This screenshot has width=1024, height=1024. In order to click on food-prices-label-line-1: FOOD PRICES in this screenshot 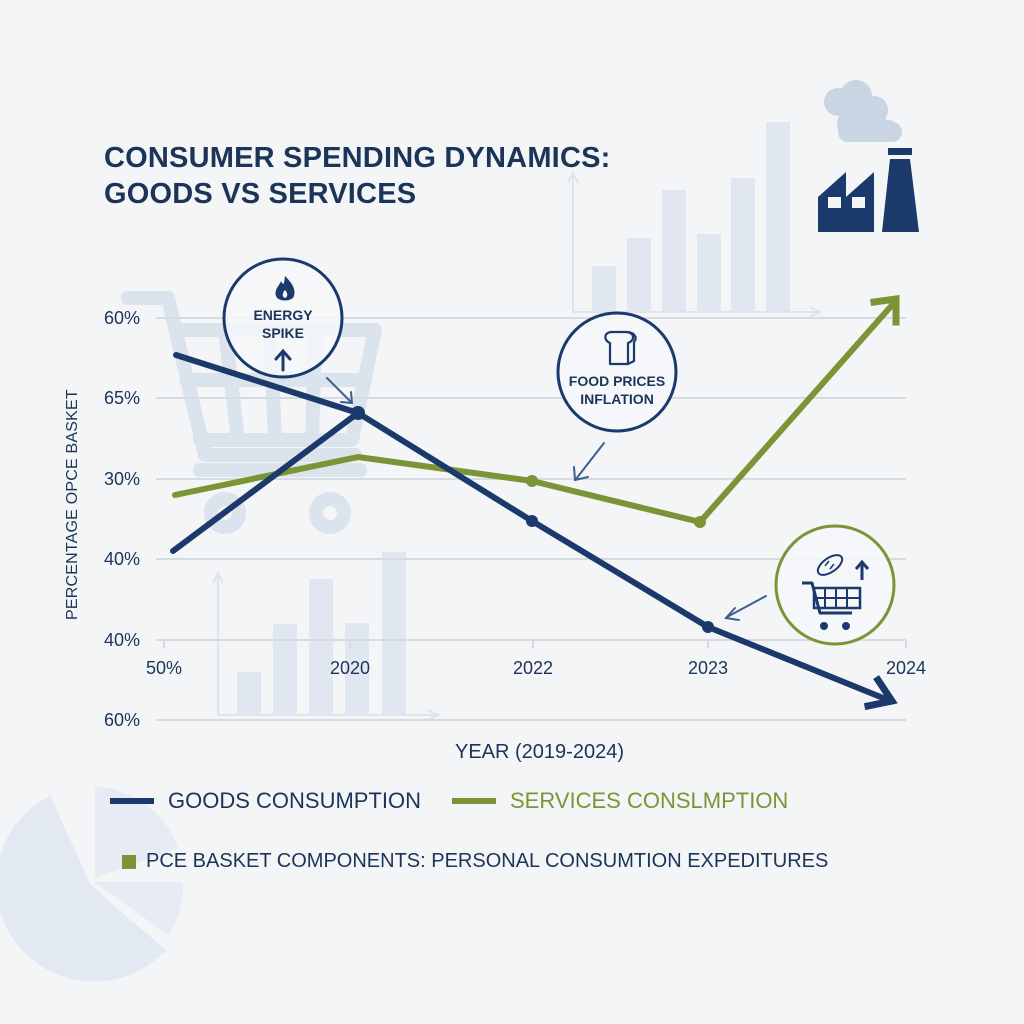, I will do `click(617, 381)`.